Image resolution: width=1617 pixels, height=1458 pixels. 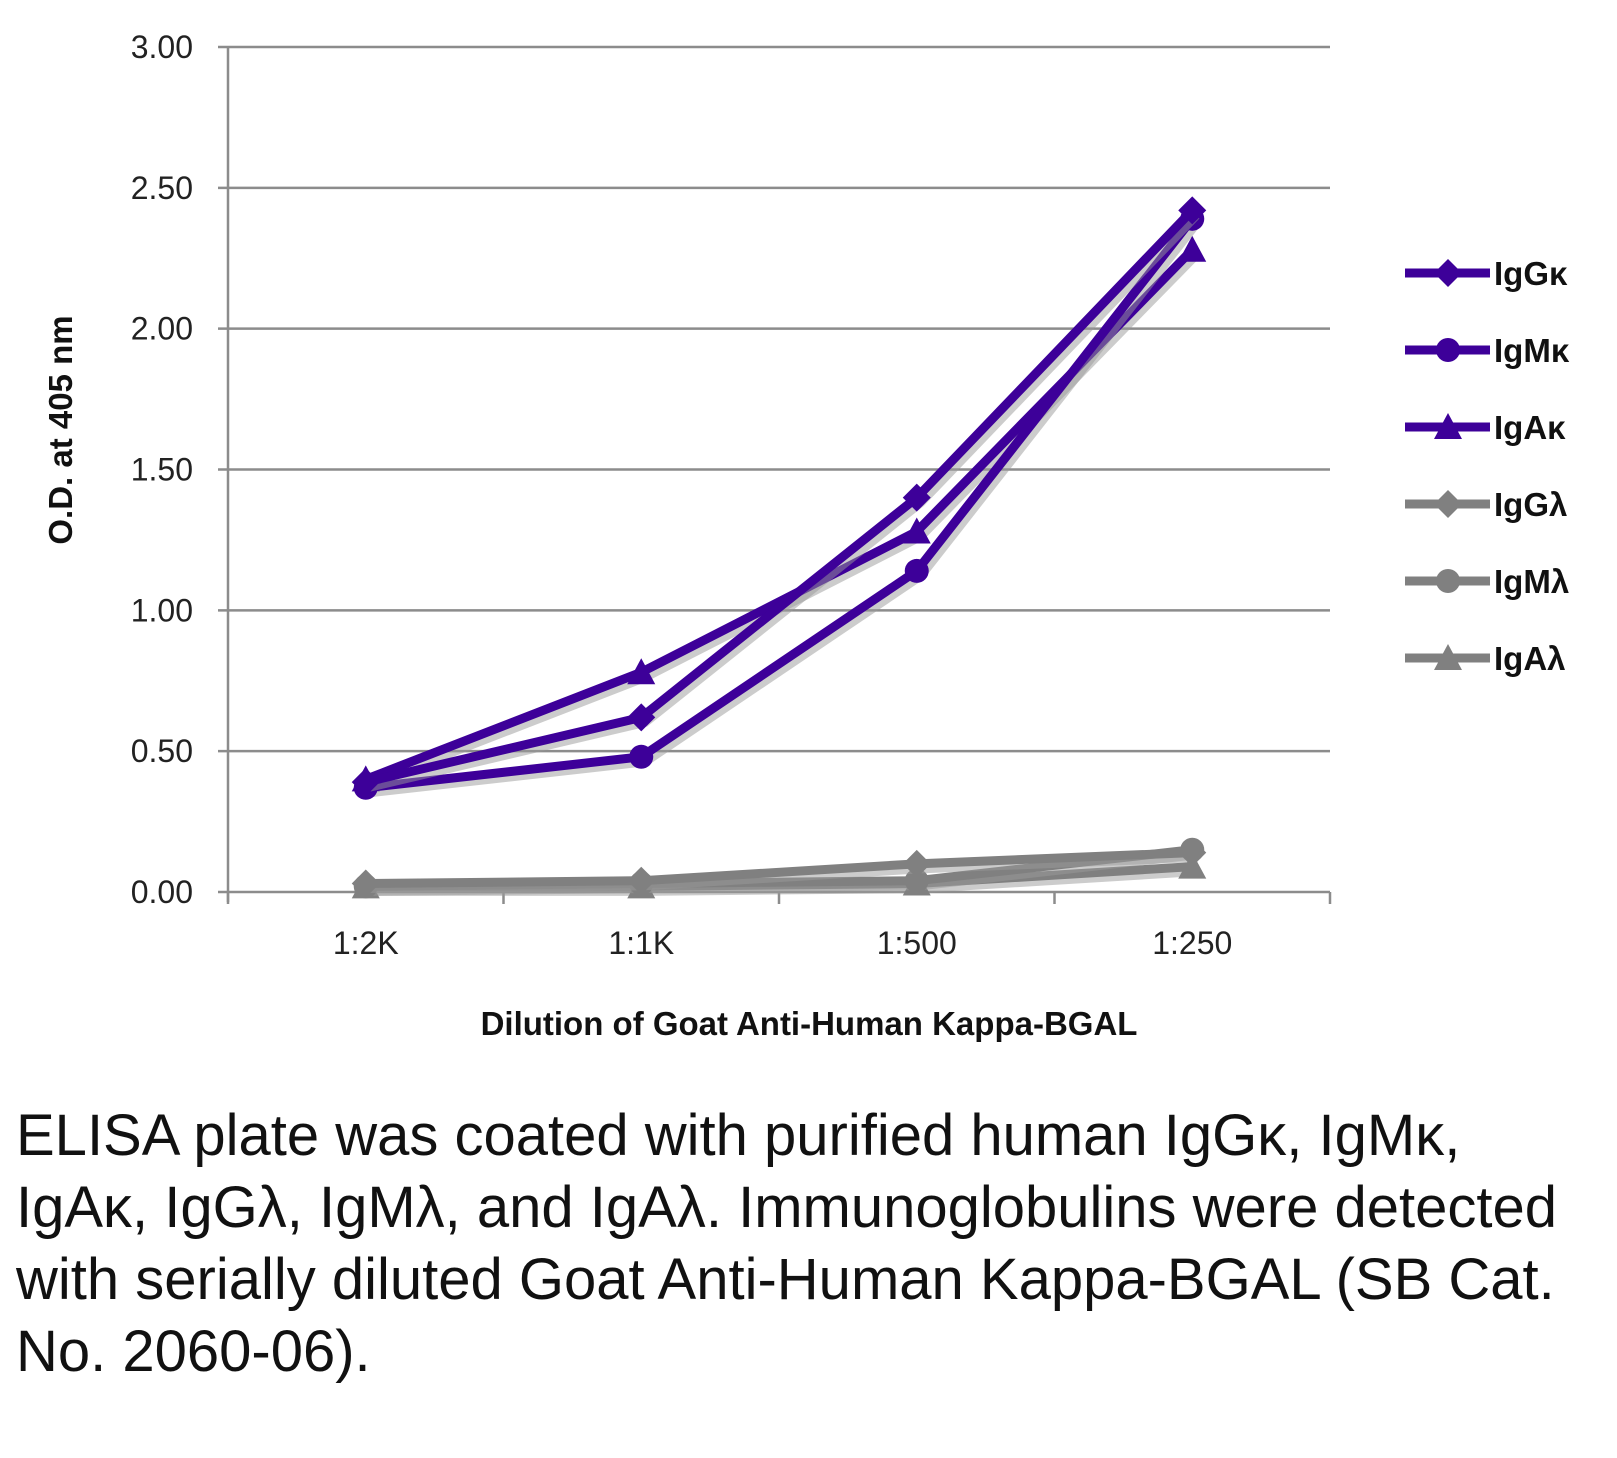 What do you see at coordinates (162, 47) in the screenshot?
I see `y-tick-label: 3.00` at bounding box center [162, 47].